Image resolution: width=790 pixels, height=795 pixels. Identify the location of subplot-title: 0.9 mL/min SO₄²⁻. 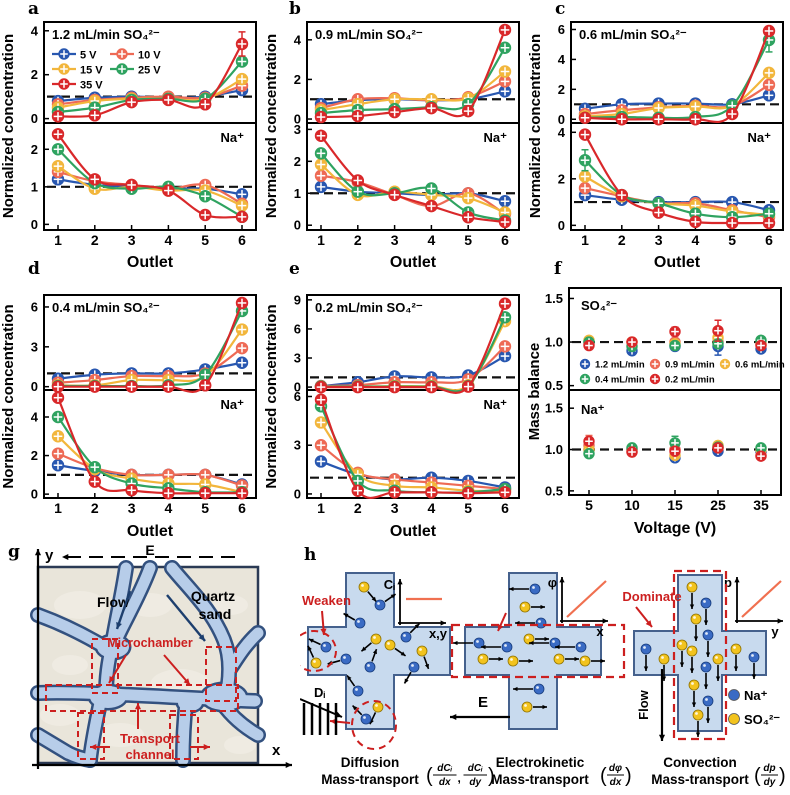
(369, 34).